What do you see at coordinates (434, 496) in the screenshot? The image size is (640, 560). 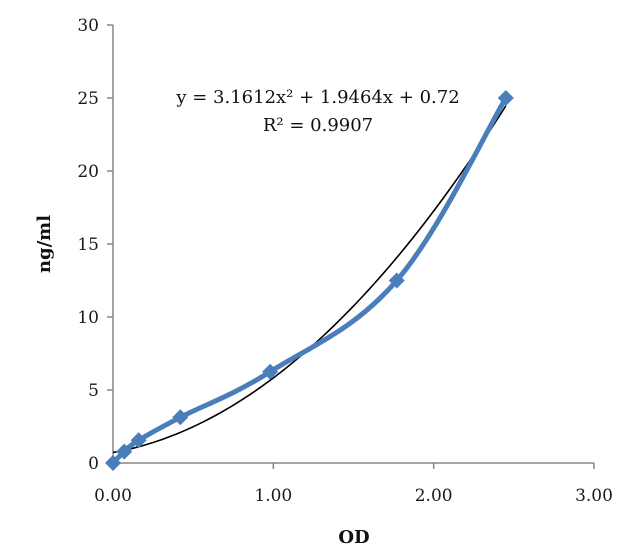 I see `x-tick-label: 2.00` at bounding box center [434, 496].